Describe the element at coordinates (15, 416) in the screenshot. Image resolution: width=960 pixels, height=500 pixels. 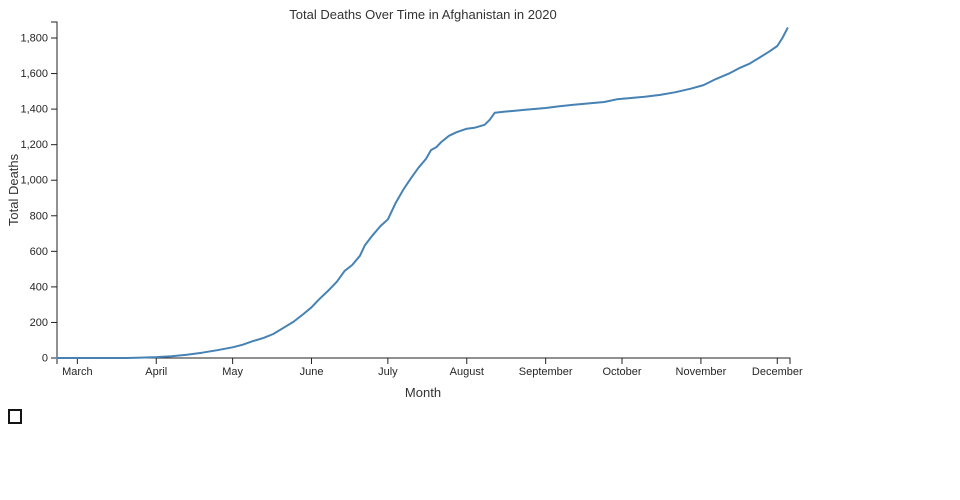
I see `unchecked-checkbox` at that location.